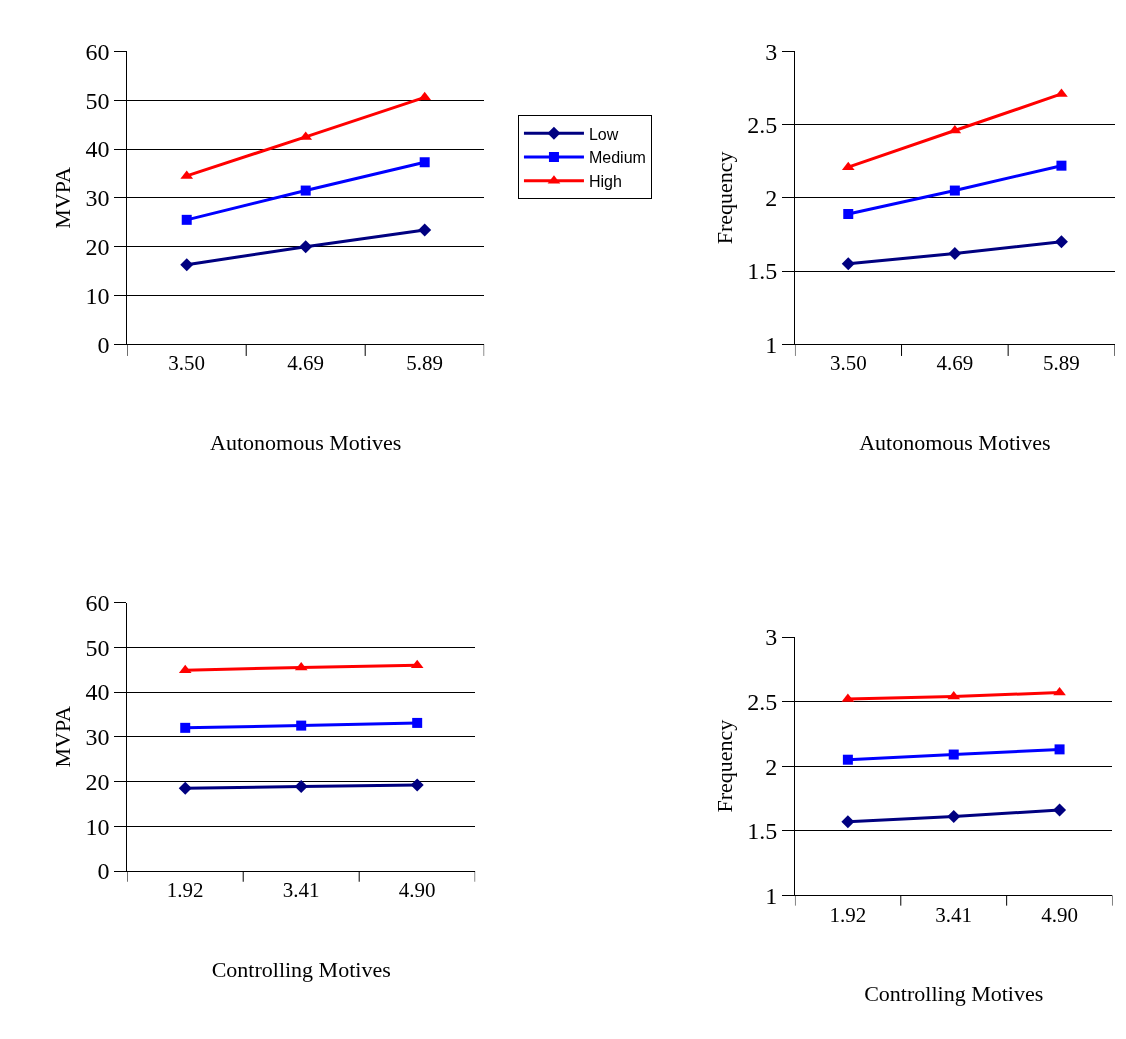  Describe the element at coordinates (603, 134) in the screenshot. I see `legend-label: Low` at that location.